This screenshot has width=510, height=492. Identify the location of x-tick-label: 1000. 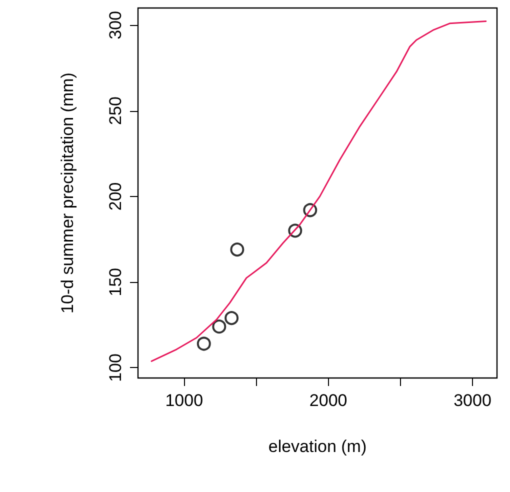
(184, 400).